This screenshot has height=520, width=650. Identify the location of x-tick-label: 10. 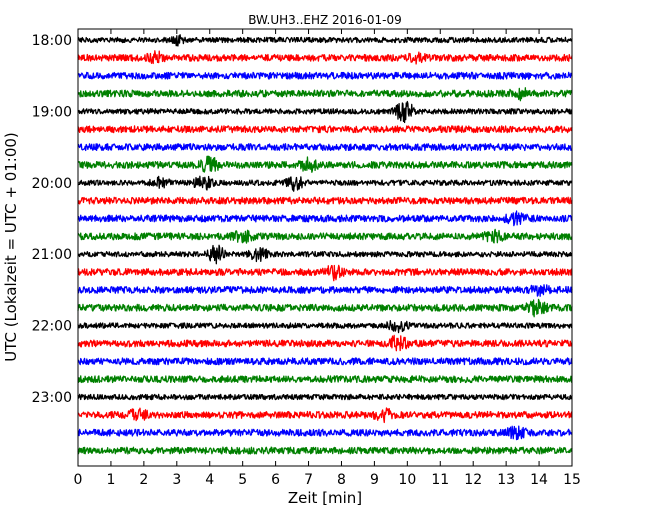
(407, 480).